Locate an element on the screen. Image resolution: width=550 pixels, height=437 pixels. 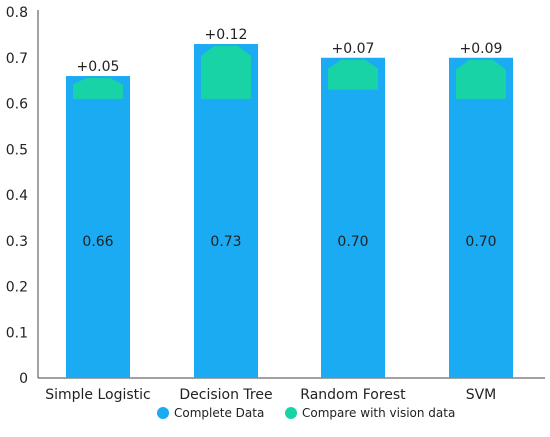
y-tick-label: 0.4 is located at coordinates (17, 196).